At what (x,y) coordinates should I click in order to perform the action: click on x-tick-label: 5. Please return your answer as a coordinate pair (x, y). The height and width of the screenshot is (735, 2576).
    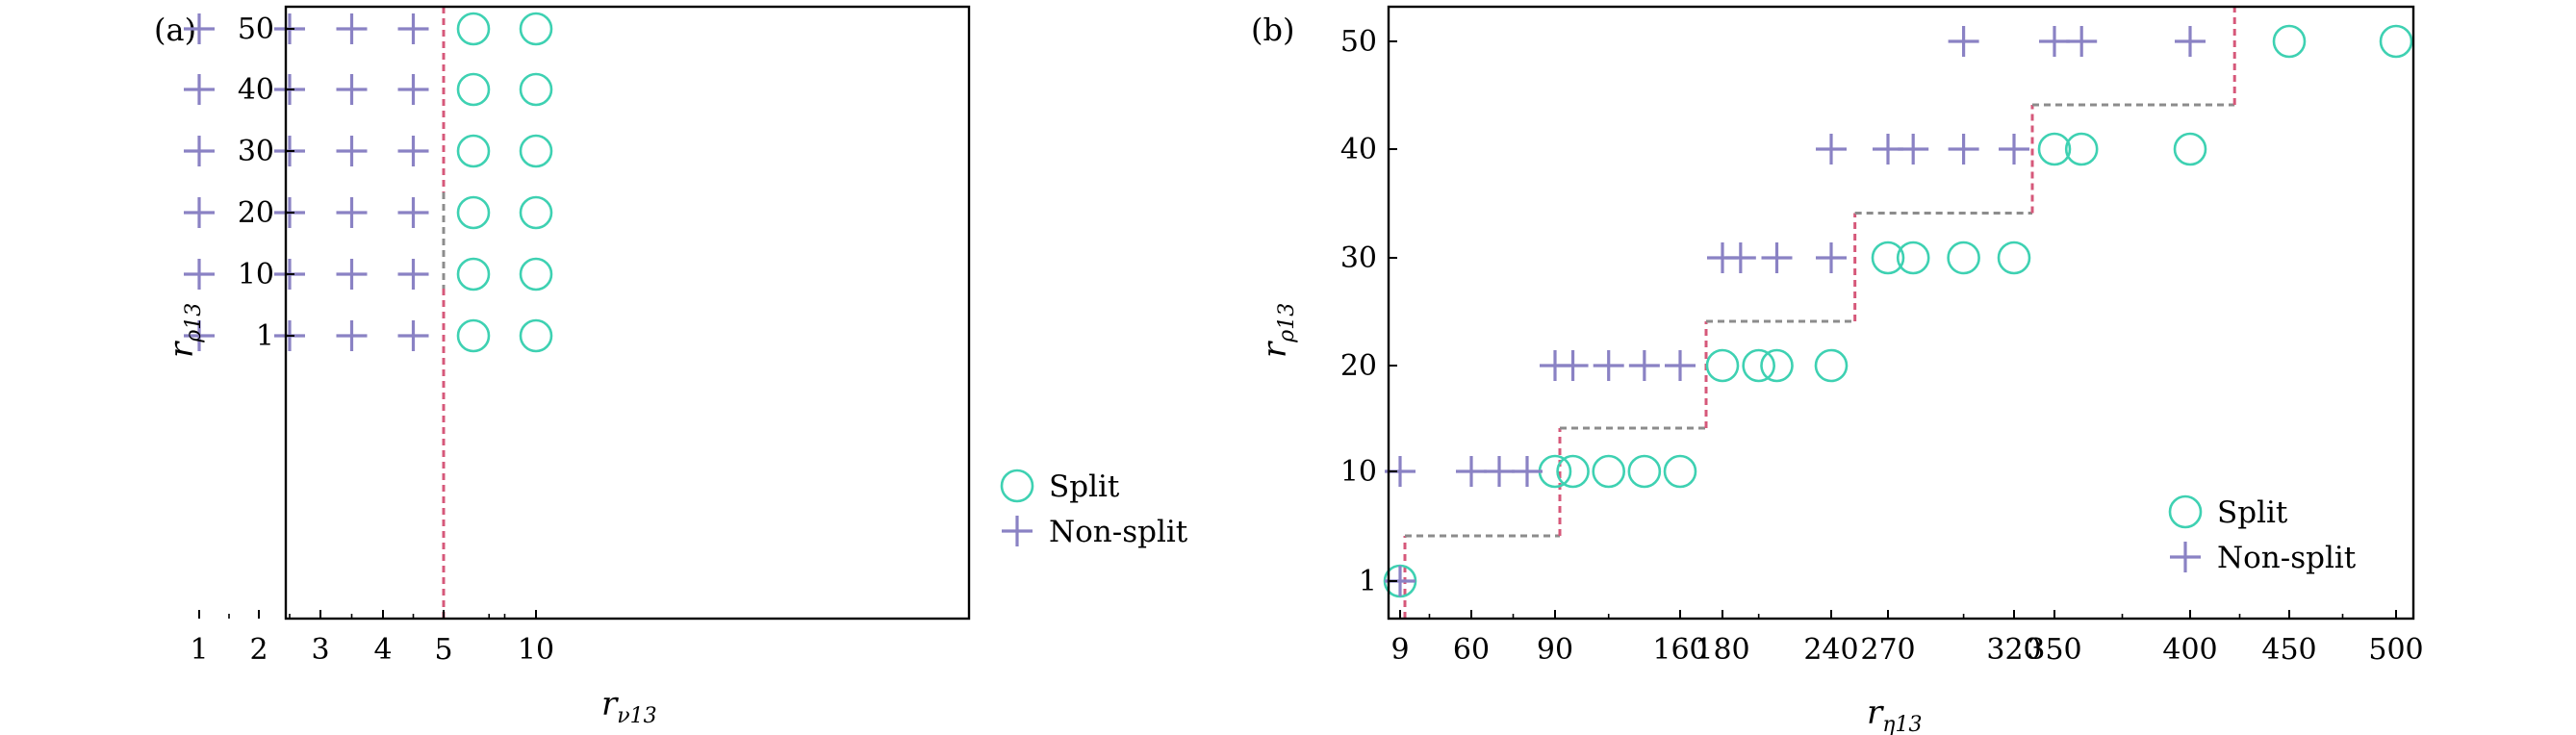
    Looking at the image, I should click on (443, 650).